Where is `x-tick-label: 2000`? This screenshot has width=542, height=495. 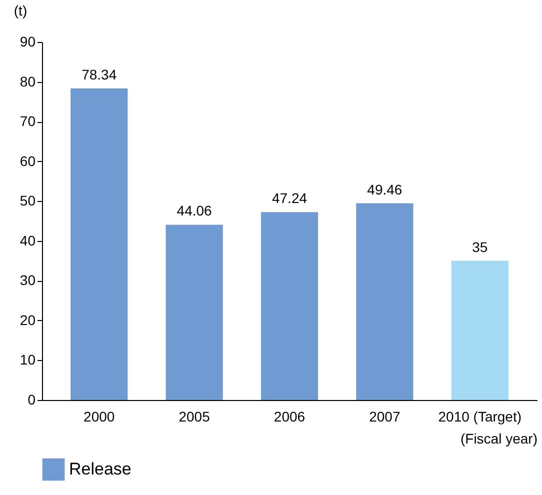
x-tick-label: 2000 is located at coordinates (99, 416).